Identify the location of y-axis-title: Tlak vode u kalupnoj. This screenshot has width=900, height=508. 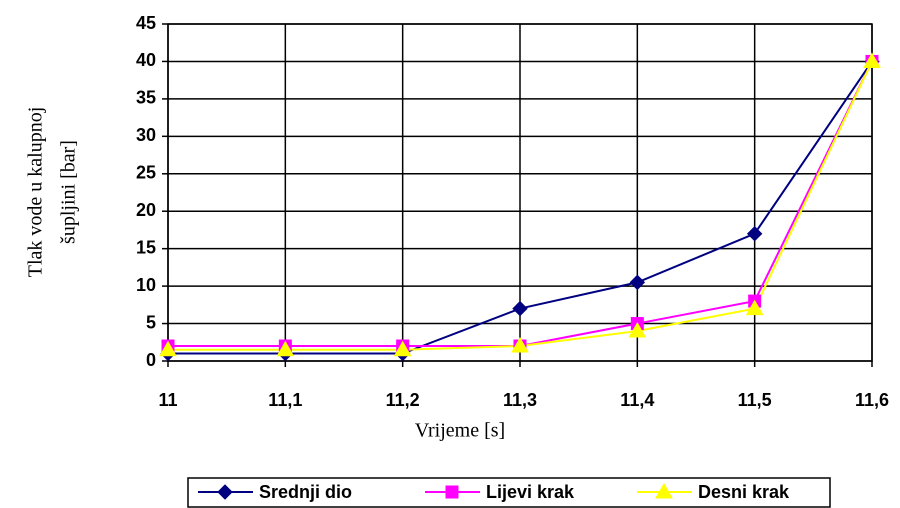
(36, 192).